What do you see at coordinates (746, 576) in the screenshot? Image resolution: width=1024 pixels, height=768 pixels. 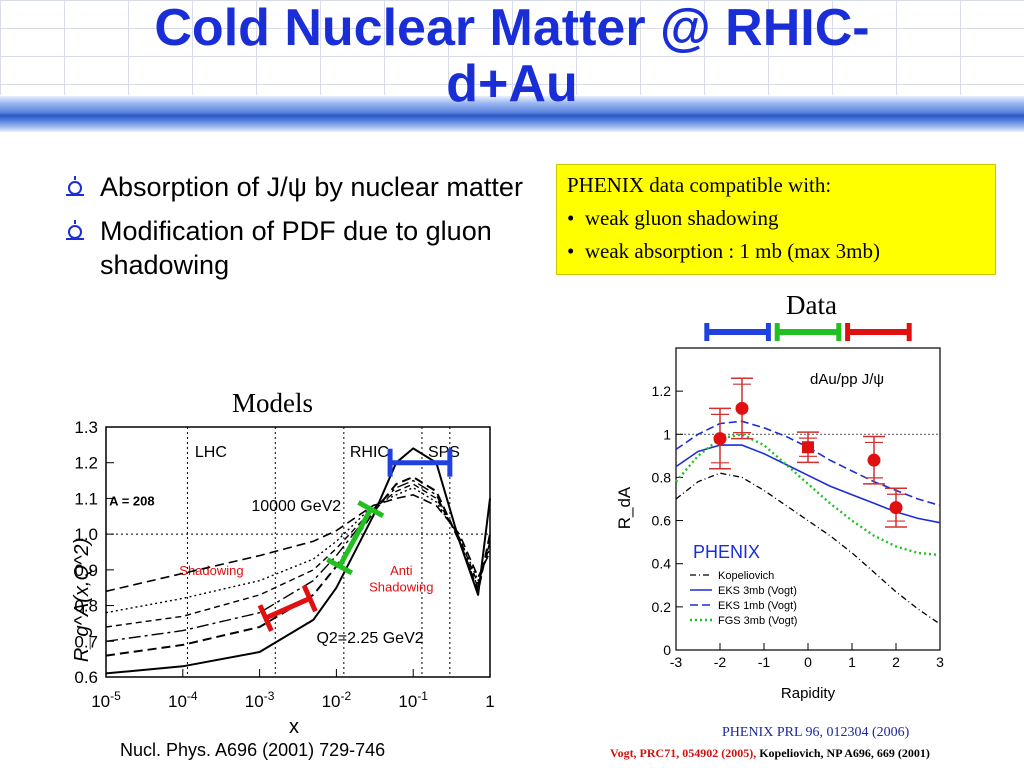 I see `legend-label: Kopeliovich` at bounding box center [746, 576].